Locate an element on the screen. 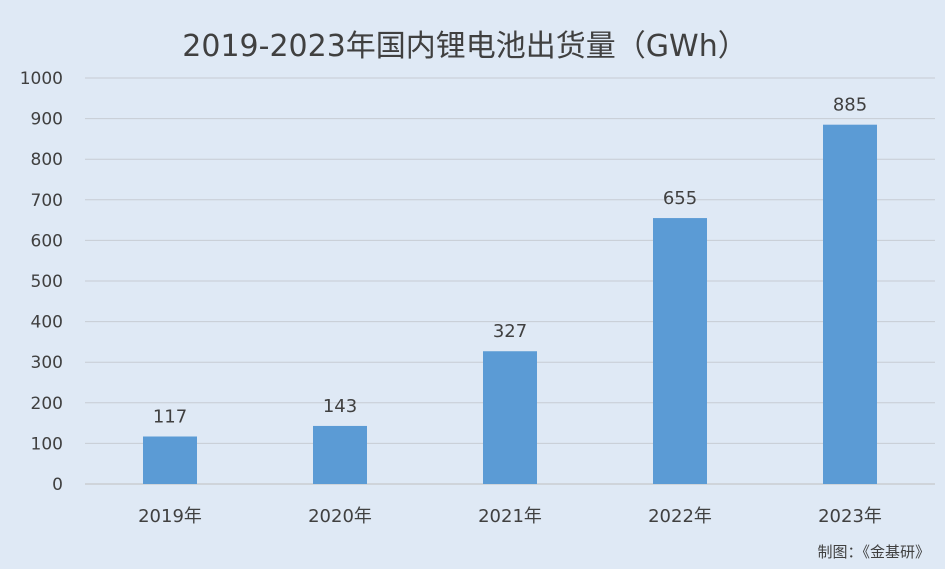  y-tick-label: 0 is located at coordinates (57, 485).